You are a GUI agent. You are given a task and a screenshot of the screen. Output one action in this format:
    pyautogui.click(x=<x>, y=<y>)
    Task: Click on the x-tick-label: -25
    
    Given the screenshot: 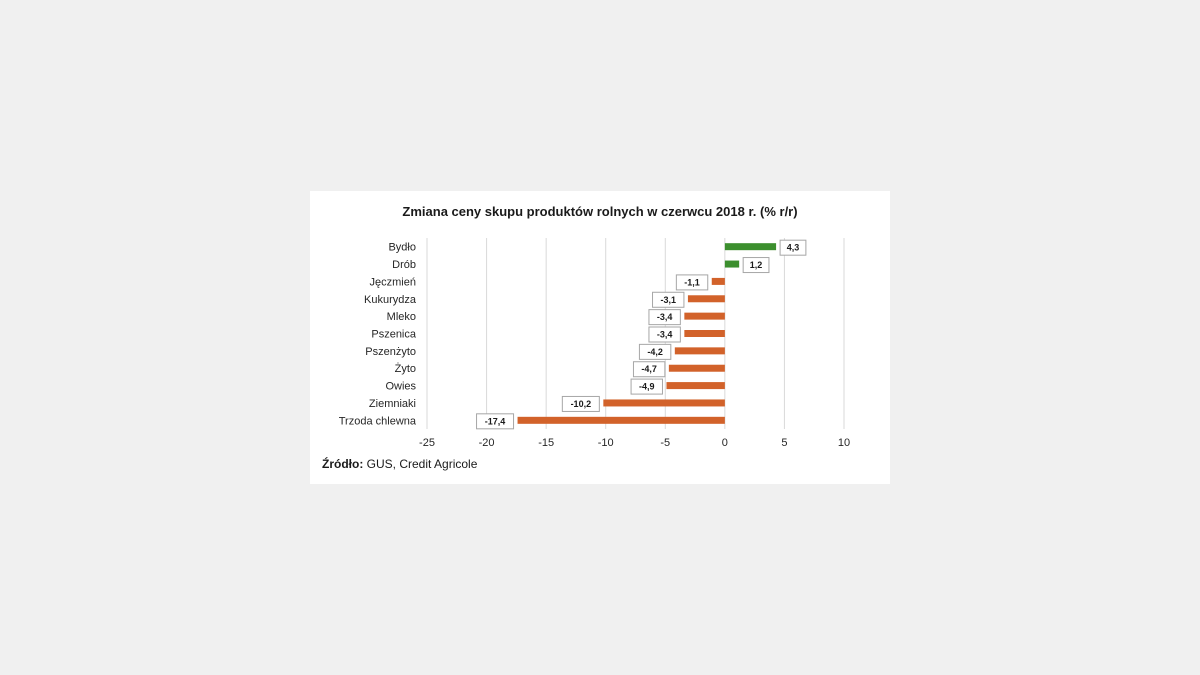 What is the action you would take?
    pyautogui.click(x=427, y=443)
    